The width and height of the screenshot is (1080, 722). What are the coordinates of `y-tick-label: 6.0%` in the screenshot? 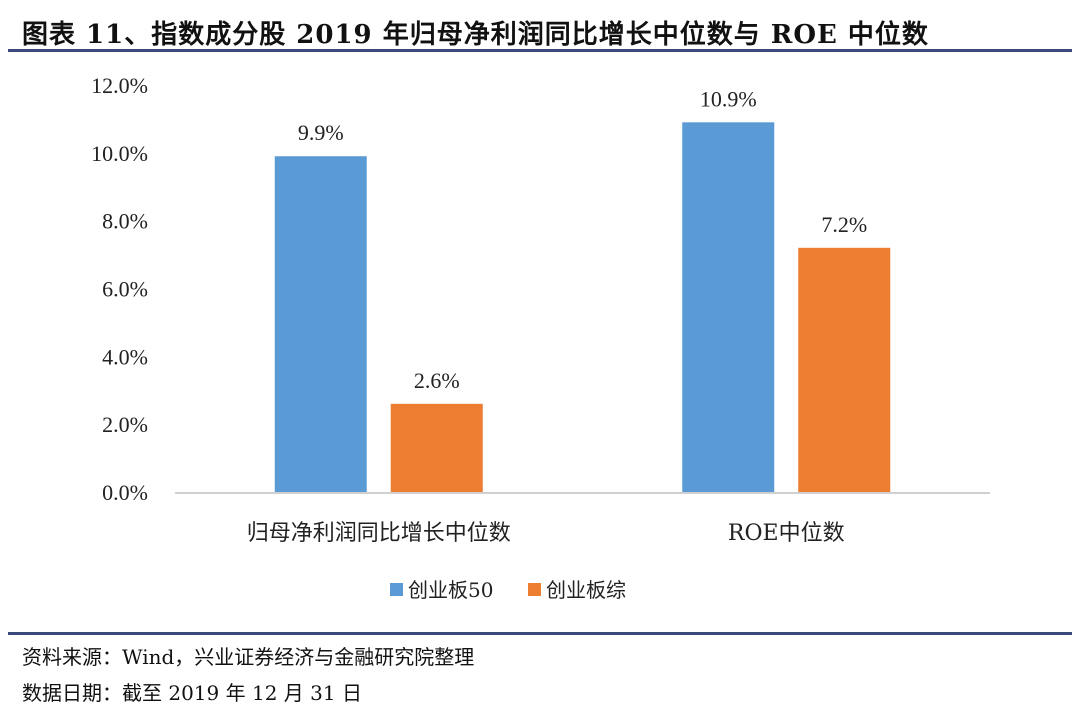 It's located at (125, 289).